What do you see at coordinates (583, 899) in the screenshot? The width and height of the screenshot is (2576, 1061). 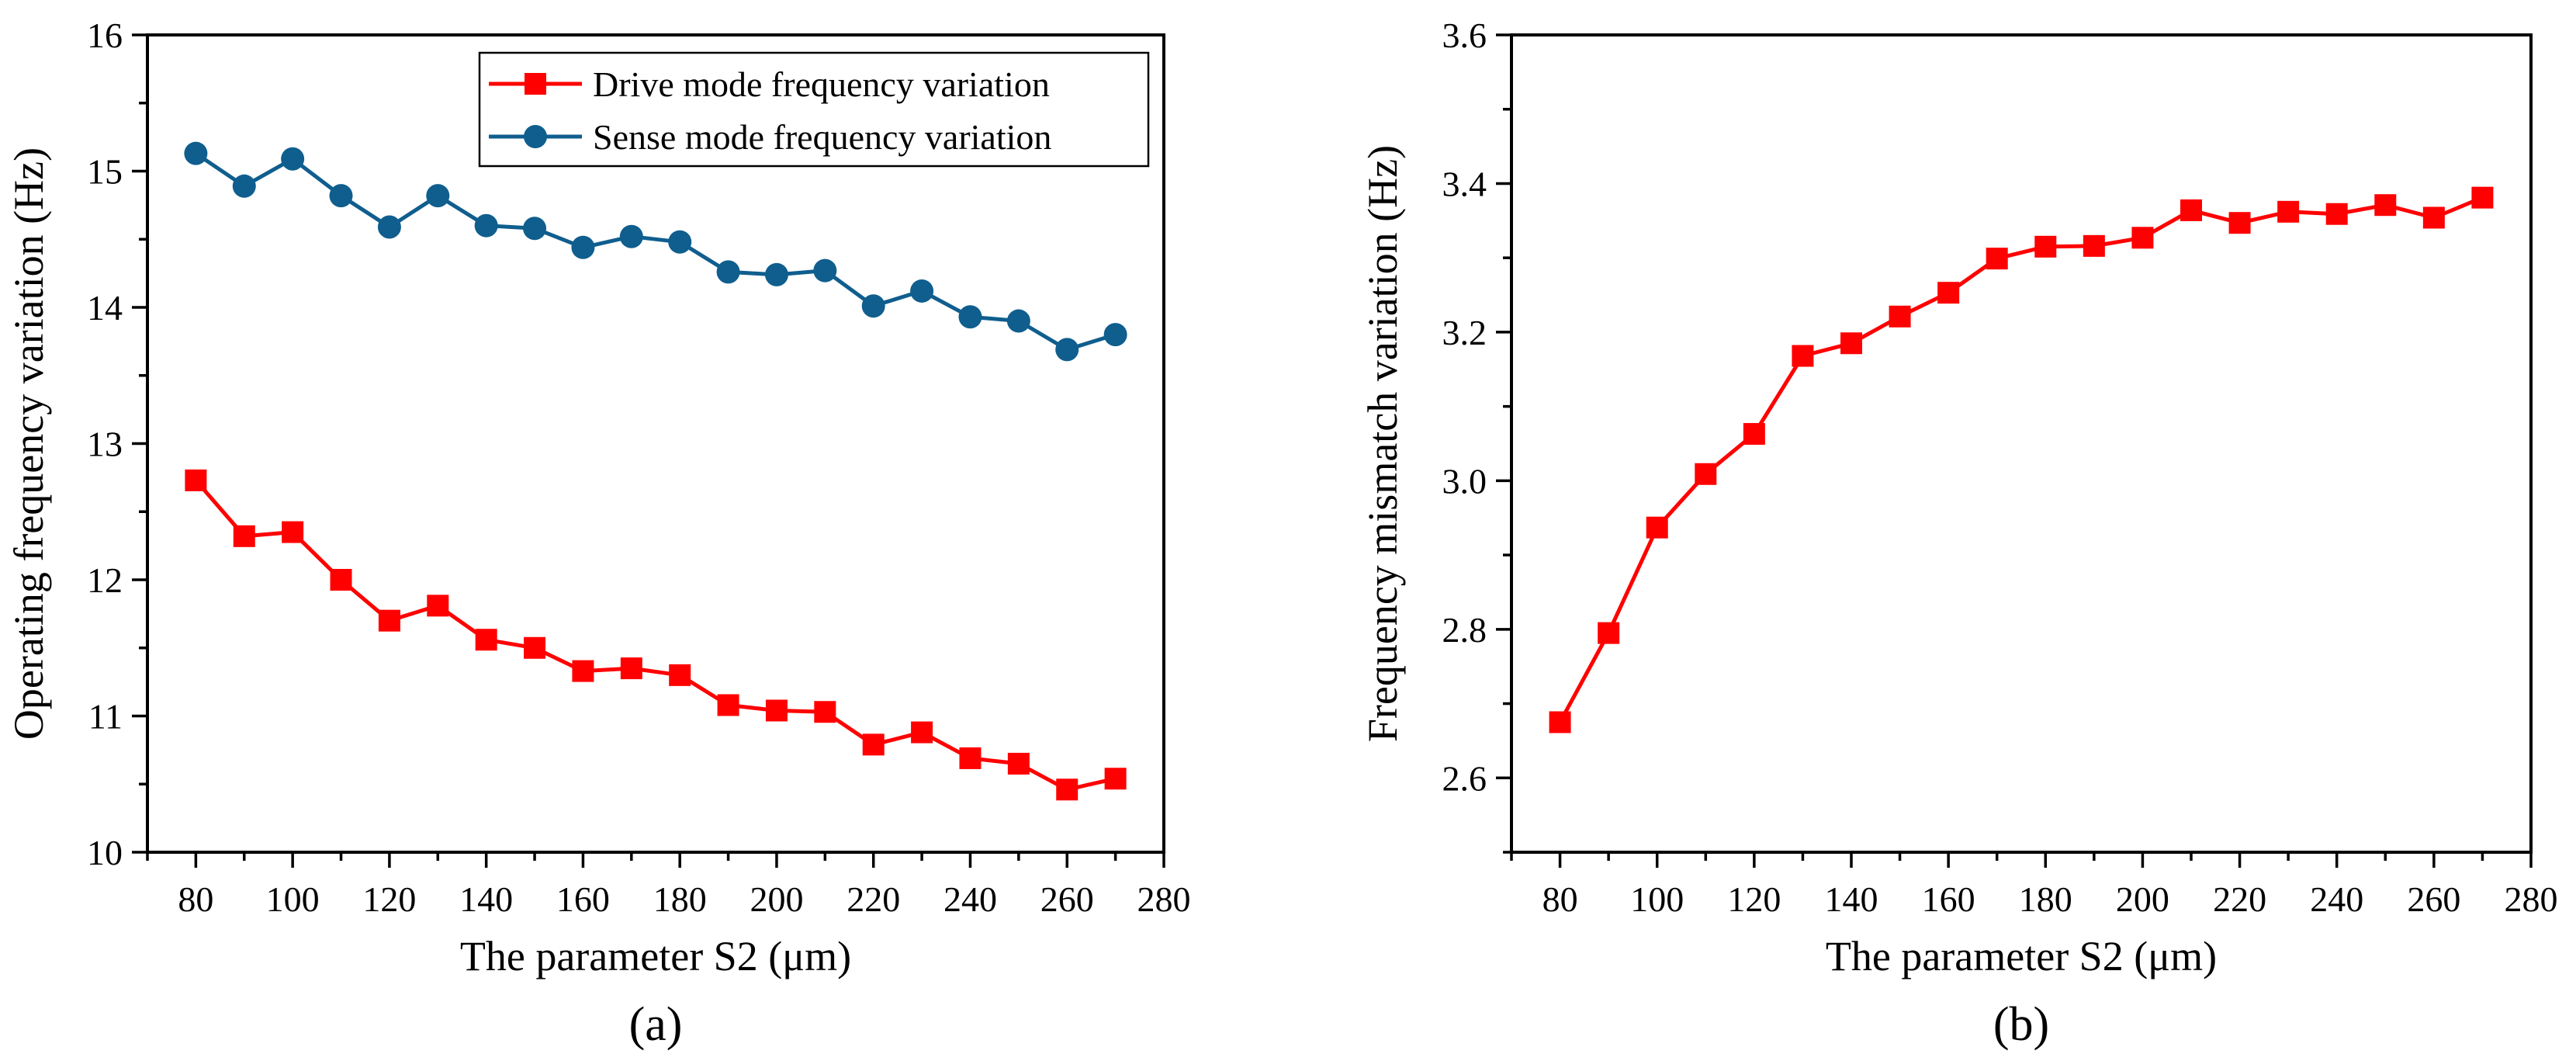 I see `x-tick-label: 160` at bounding box center [583, 899].